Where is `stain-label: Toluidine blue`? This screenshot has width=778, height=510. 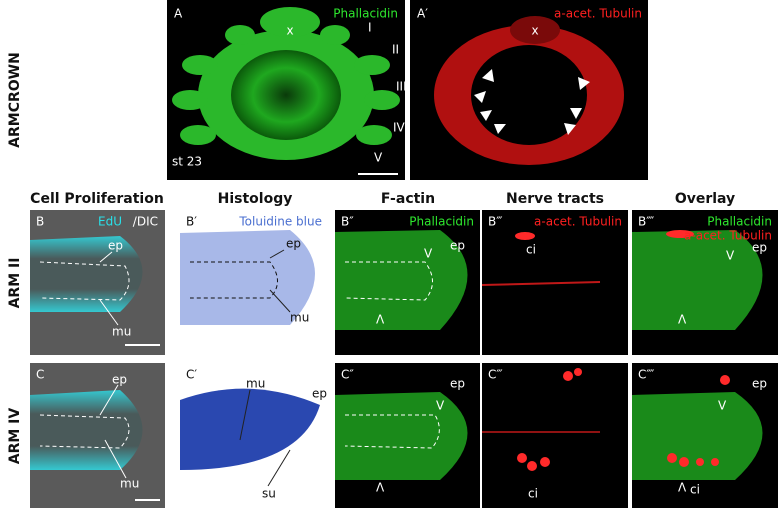
stain-label: Toluidine blue is located at coordinates (280, 222).